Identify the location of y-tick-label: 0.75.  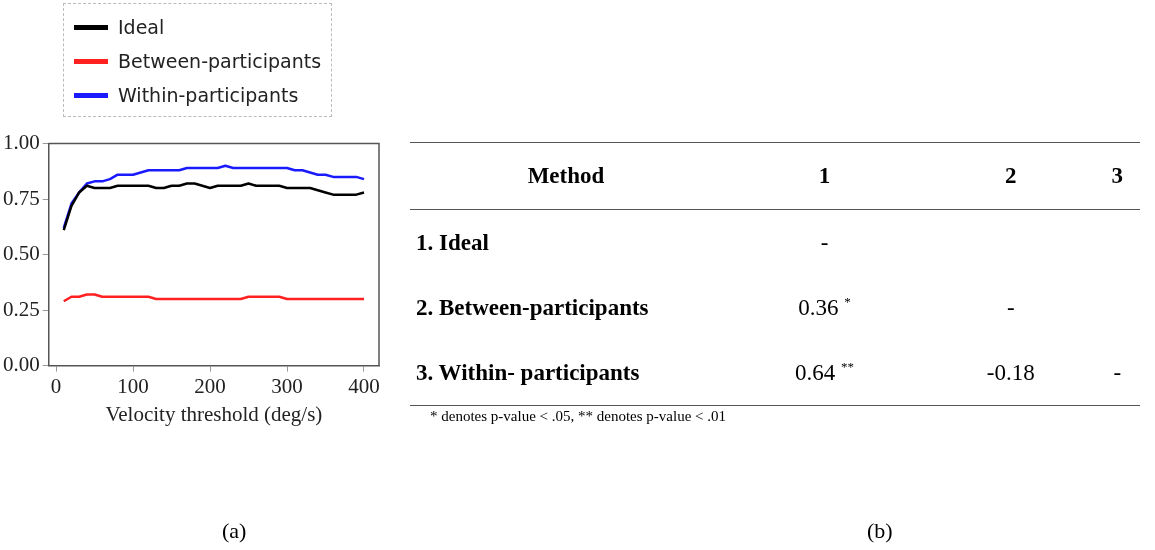
(21, 197).